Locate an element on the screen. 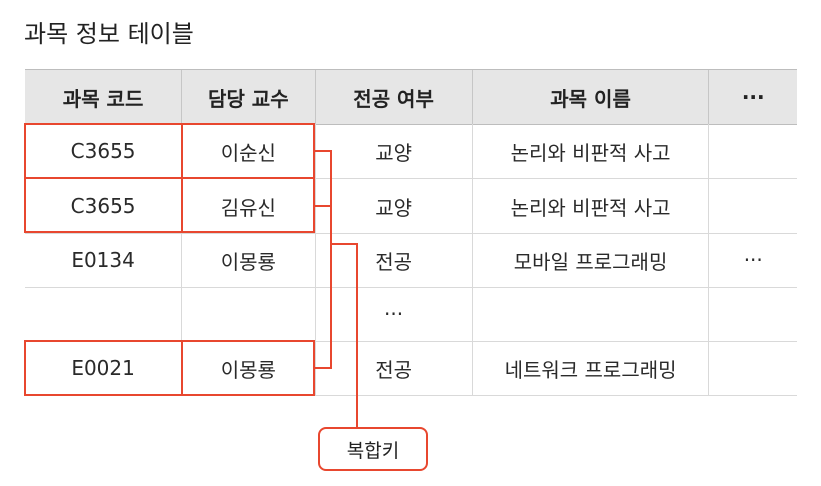  cell-professor: 이몽룡 is located at coordinates (247, 260).